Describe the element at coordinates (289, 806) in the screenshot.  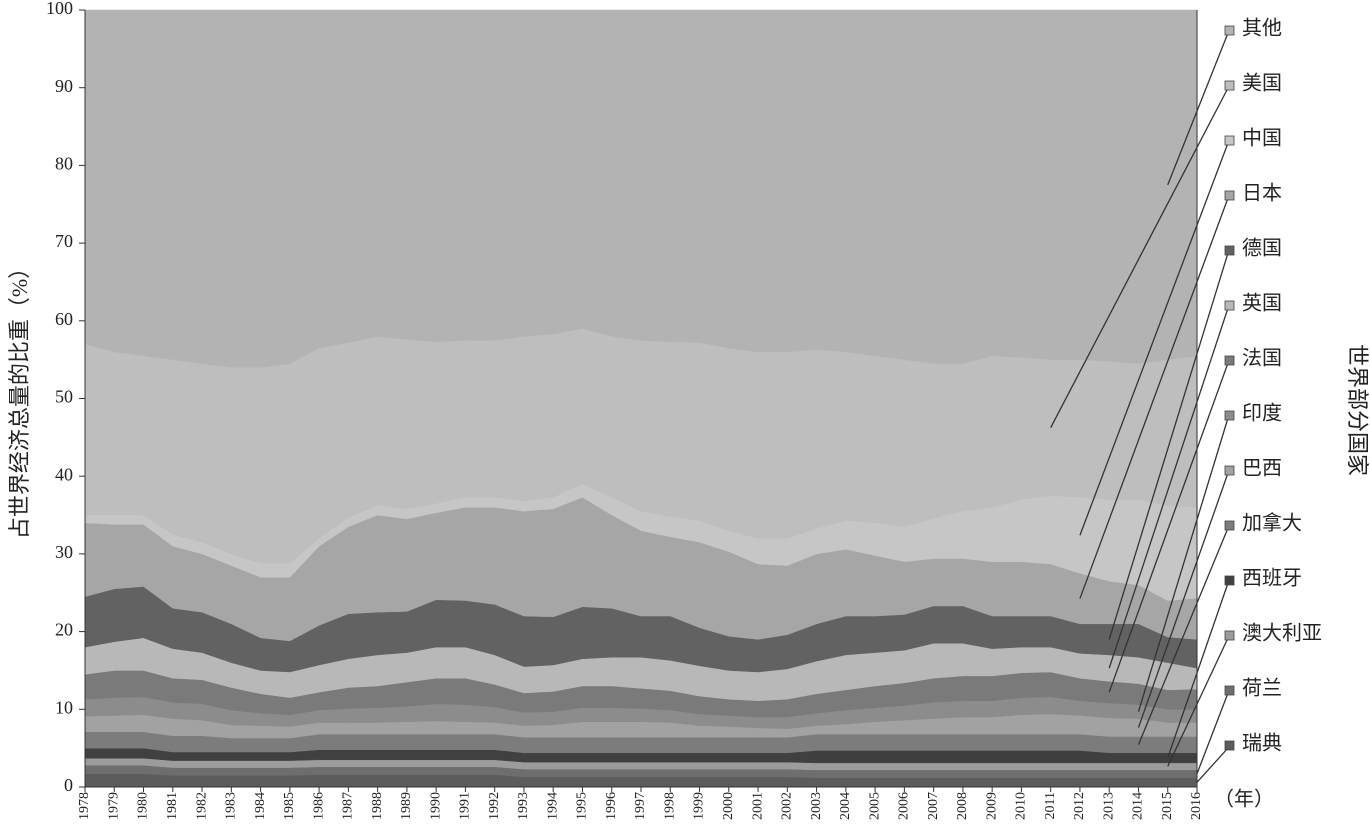
I see `x-tick-label: 1985` at that location.